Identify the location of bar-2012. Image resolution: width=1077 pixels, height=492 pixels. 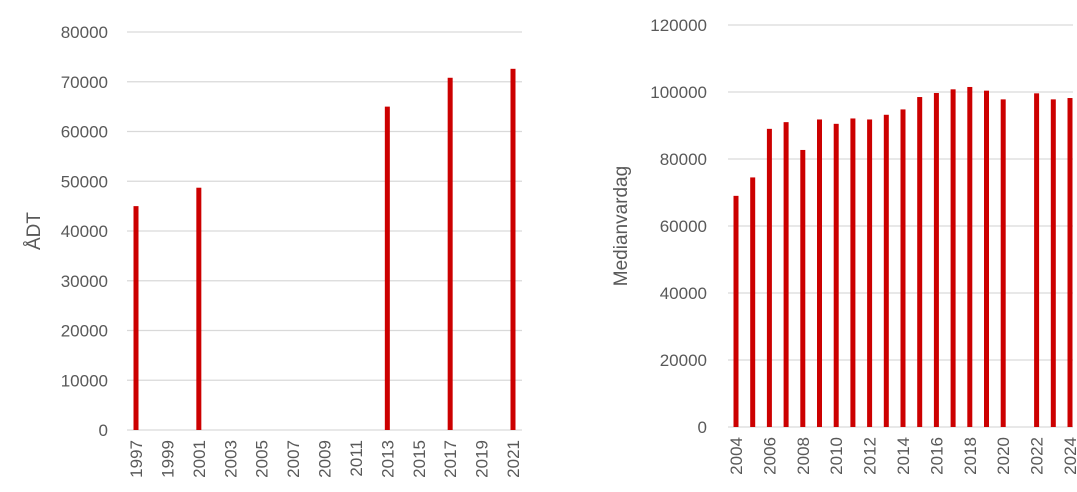
(870, 273).